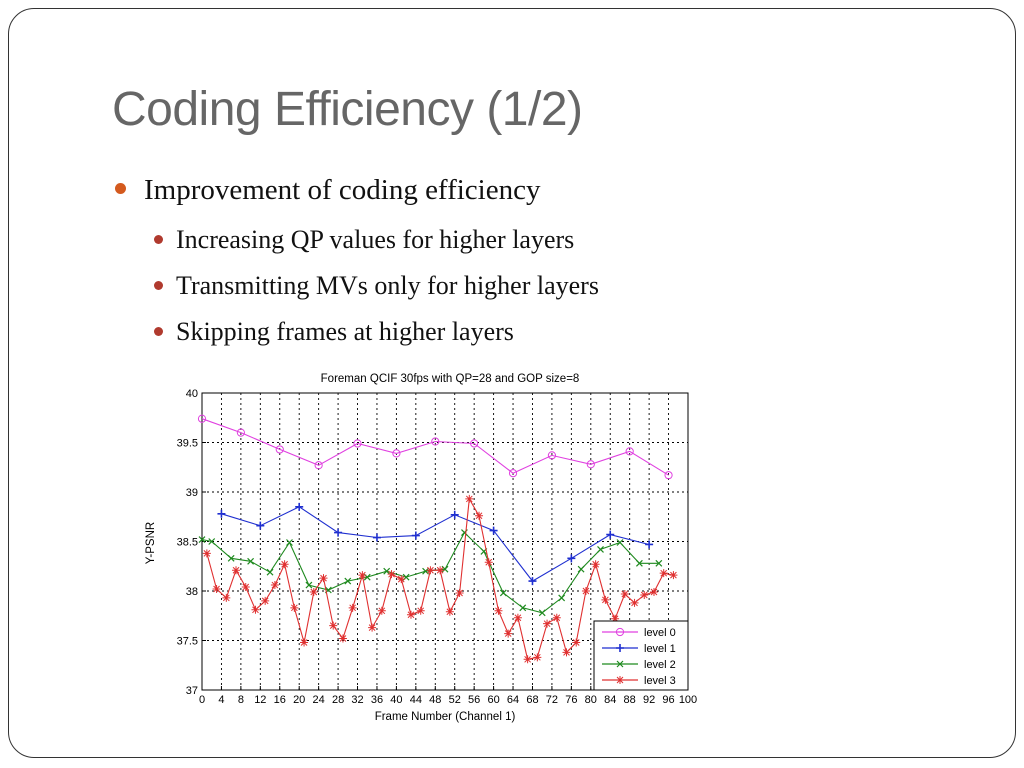 The width and height of the screenshot is (1024, 768). What do you see at coordinates (660, 649) in the screenshot?
I see `legend-entry: level 1` at bounding box center [660, 649].